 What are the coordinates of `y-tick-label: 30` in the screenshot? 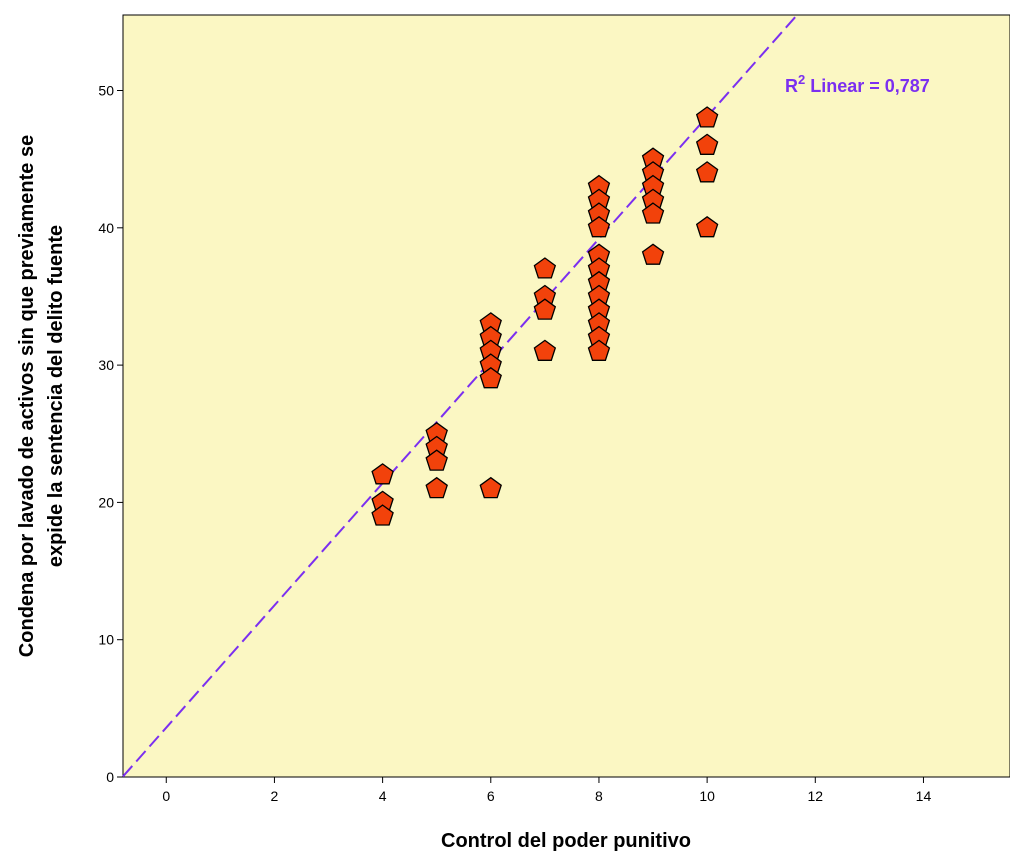 It's located at (106, 365).